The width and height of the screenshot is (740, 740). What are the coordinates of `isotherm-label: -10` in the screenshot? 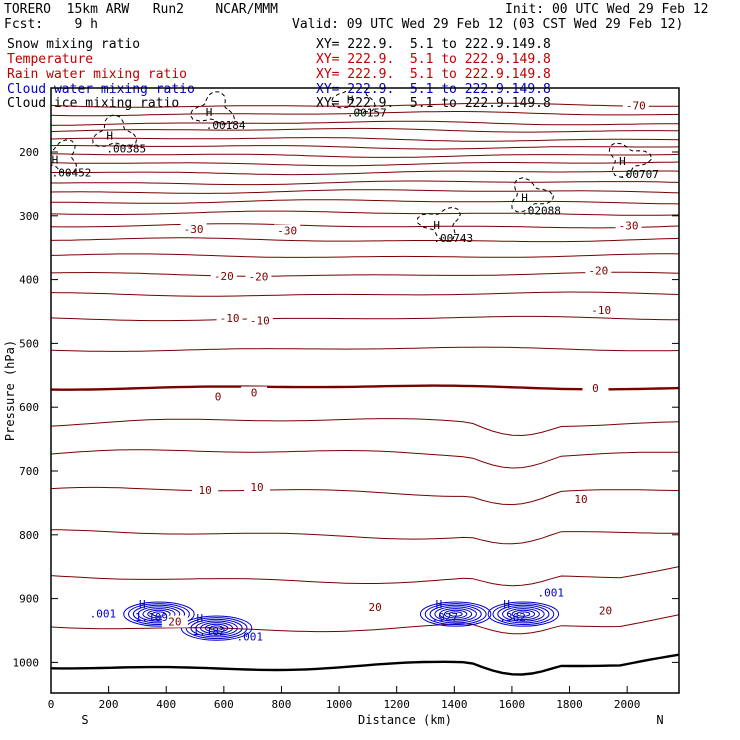 It's located at (230, 318).